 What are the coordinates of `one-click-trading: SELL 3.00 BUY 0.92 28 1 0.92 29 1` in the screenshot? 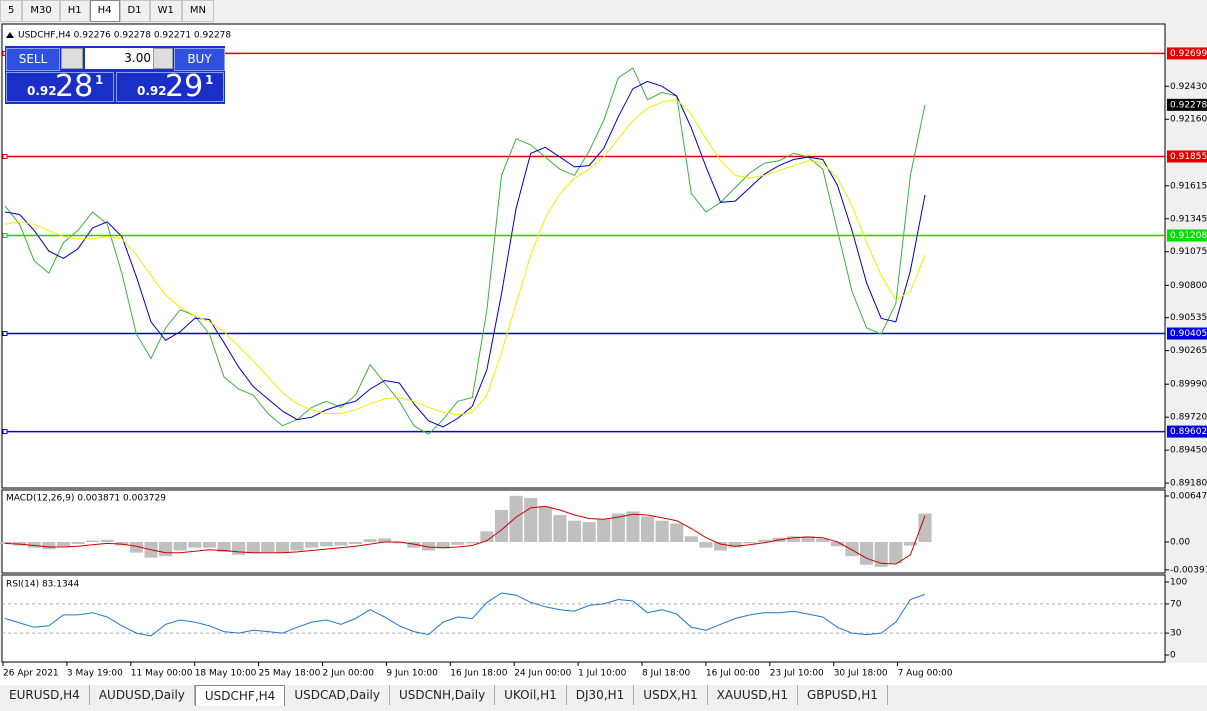 It's located at (115, 75).